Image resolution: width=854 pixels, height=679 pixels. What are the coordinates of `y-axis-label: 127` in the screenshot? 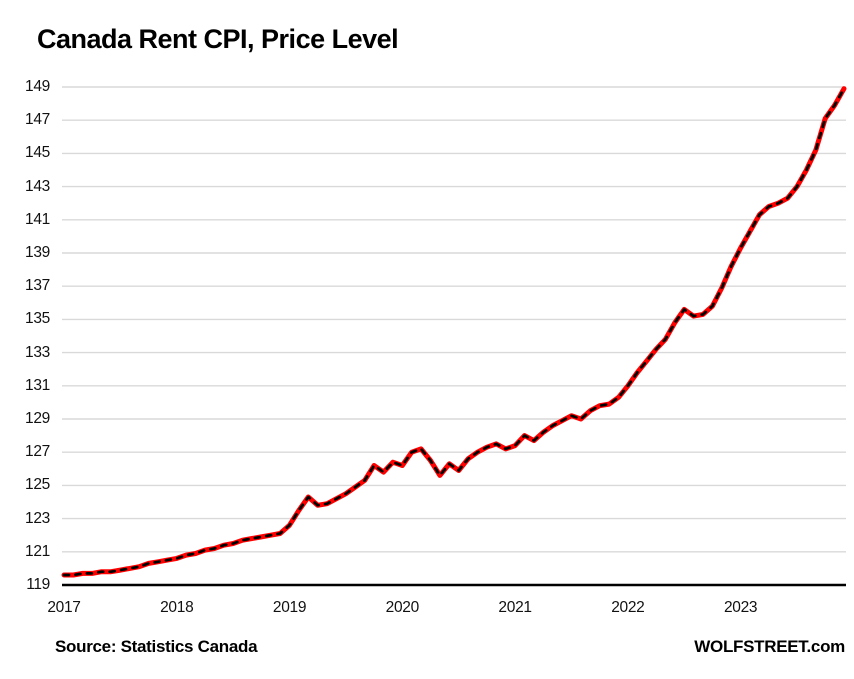 It's located at (37, 452).